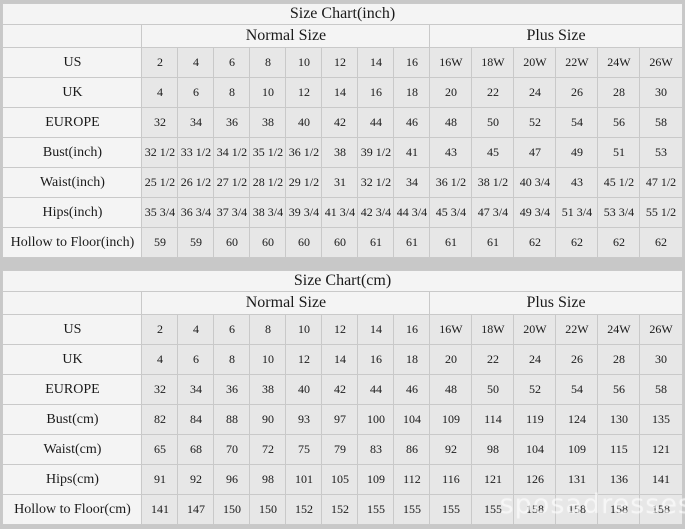  What do you see at coordinates (451, 359) in the screenshot?
I see `size-value-cell: 20` at bounding box center [451, 359].